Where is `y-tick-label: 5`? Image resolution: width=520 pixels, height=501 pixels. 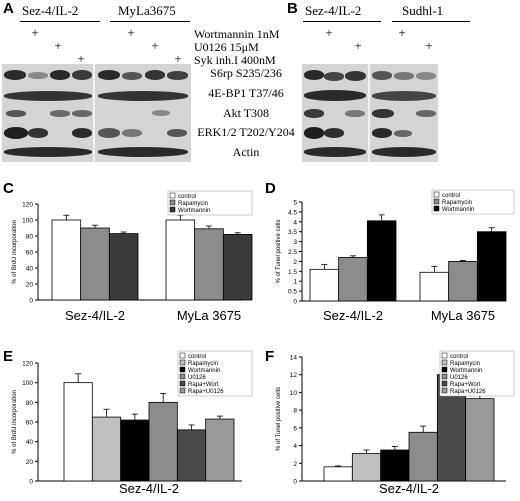
y-tick-label: 5 is located at coordinates (295, 203).